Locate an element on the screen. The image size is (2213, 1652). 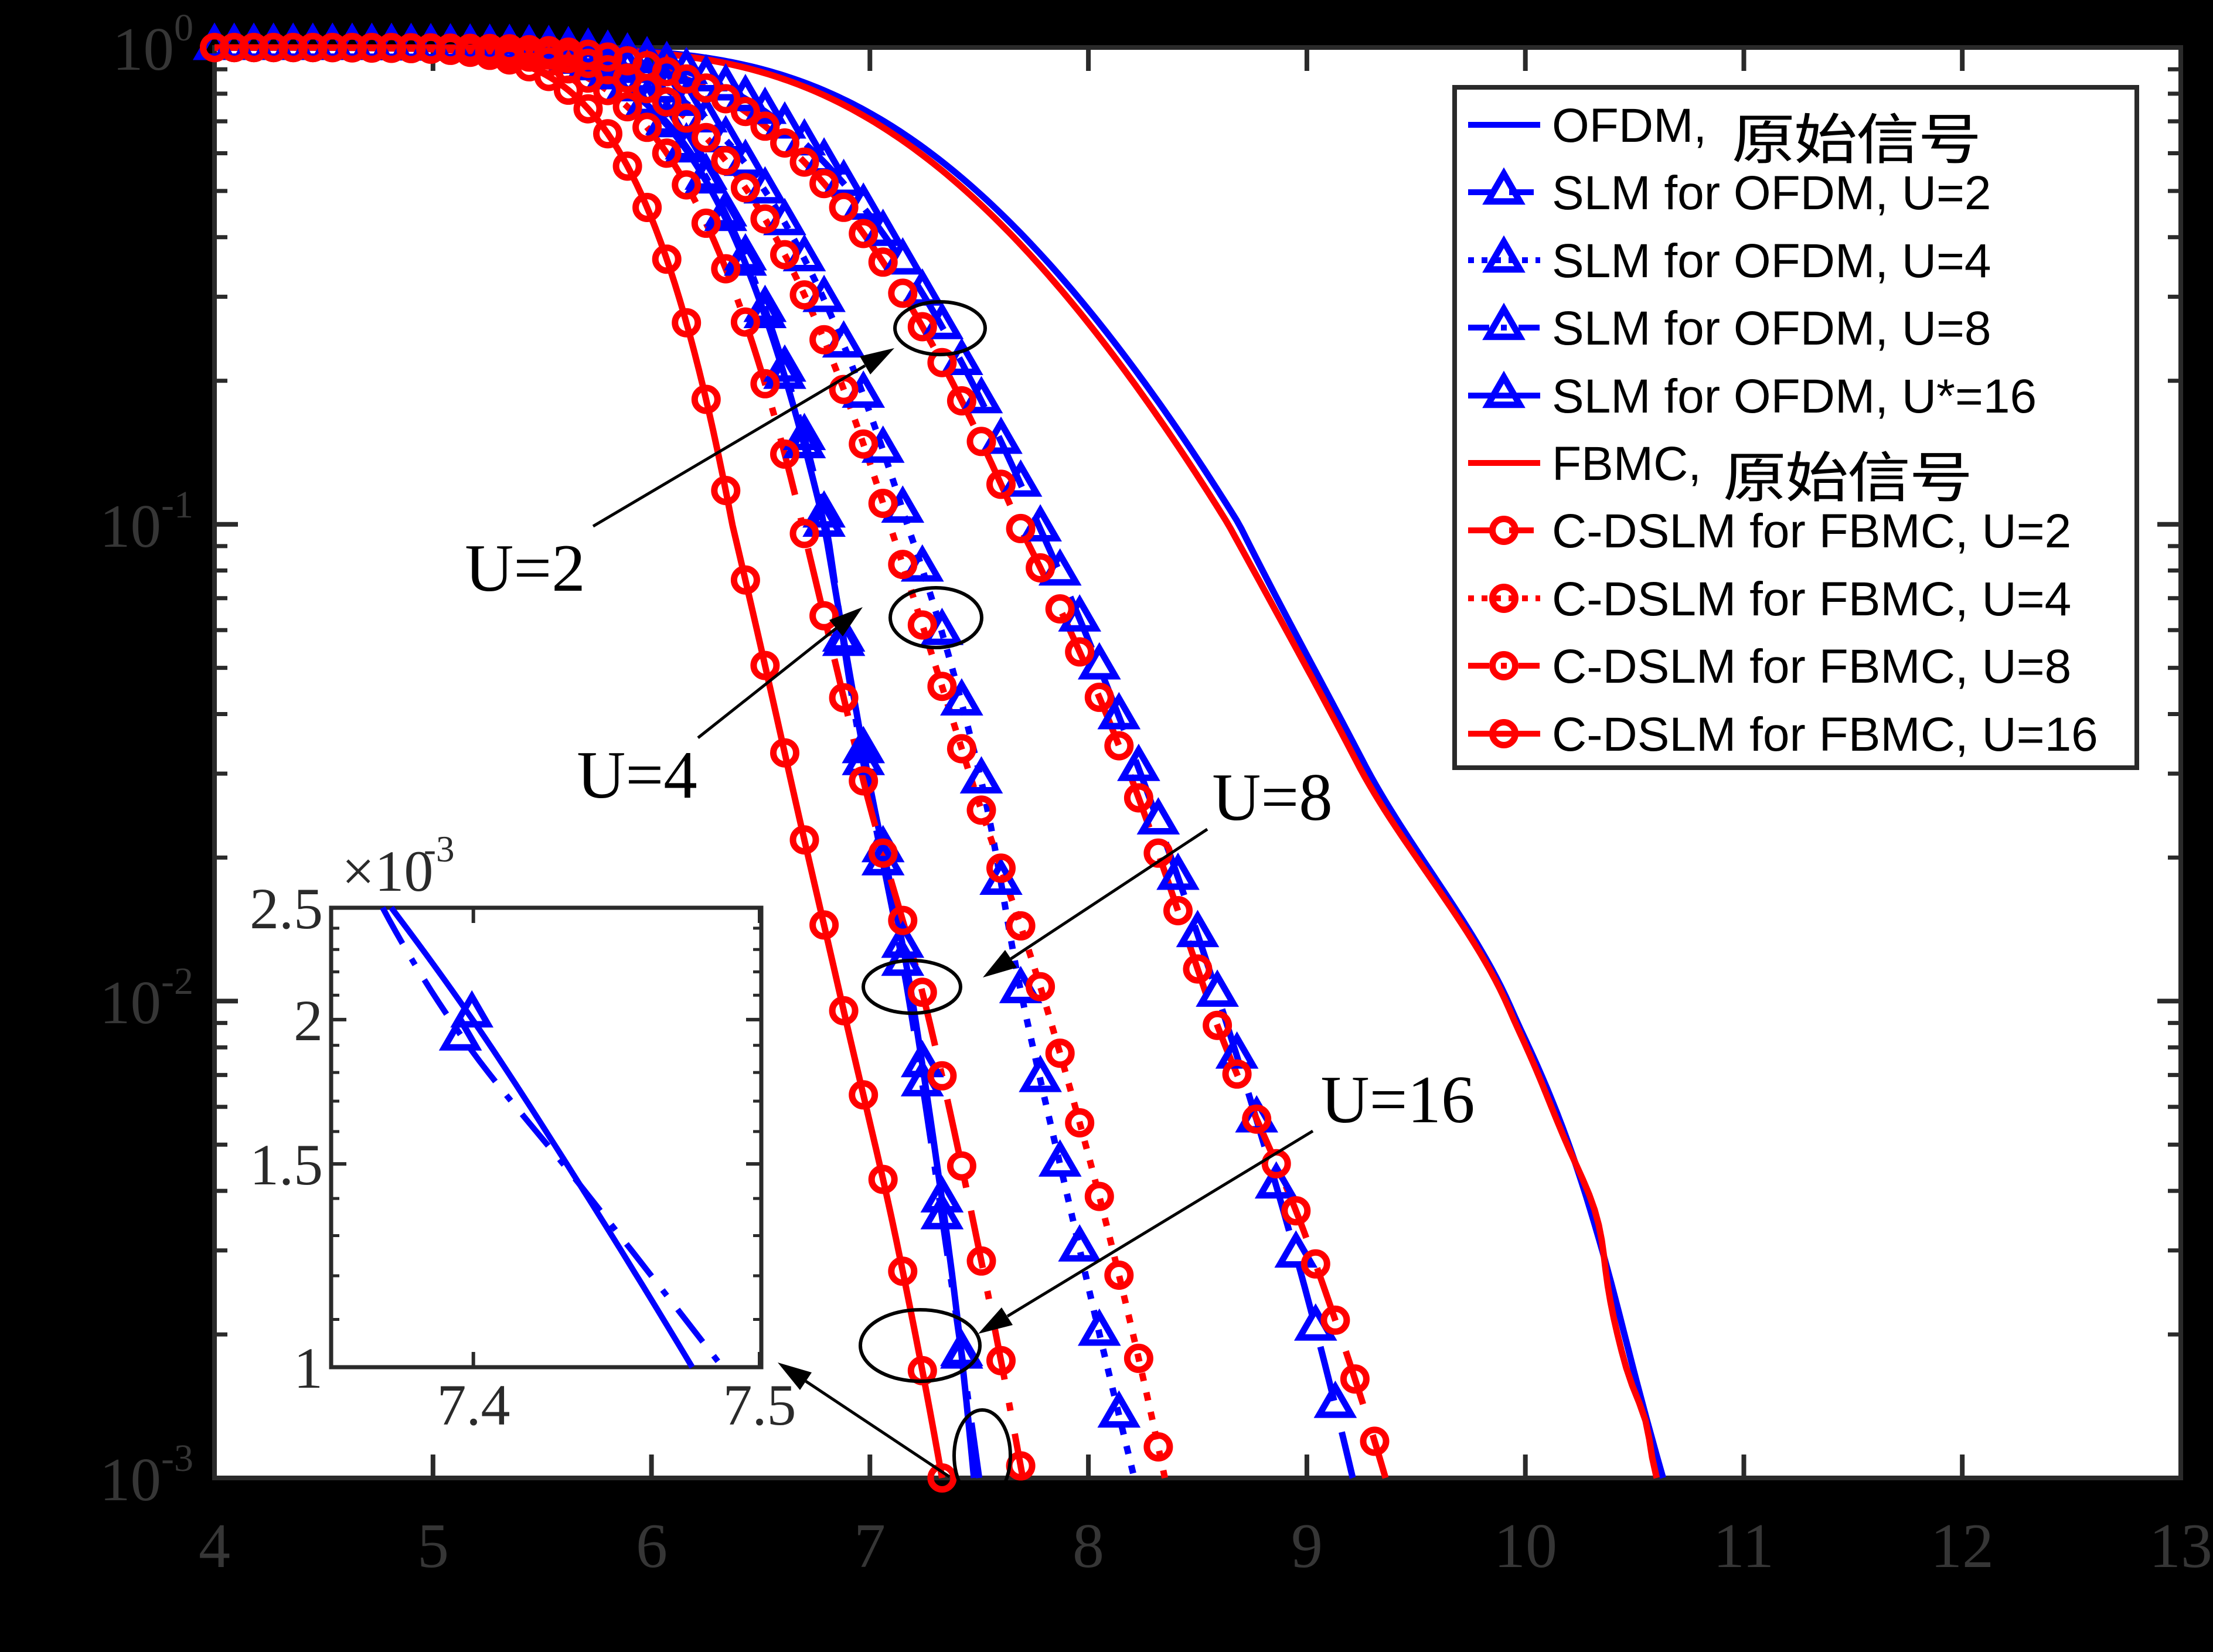
svg-text: 7.5 is located at coordinates (759, 1405).